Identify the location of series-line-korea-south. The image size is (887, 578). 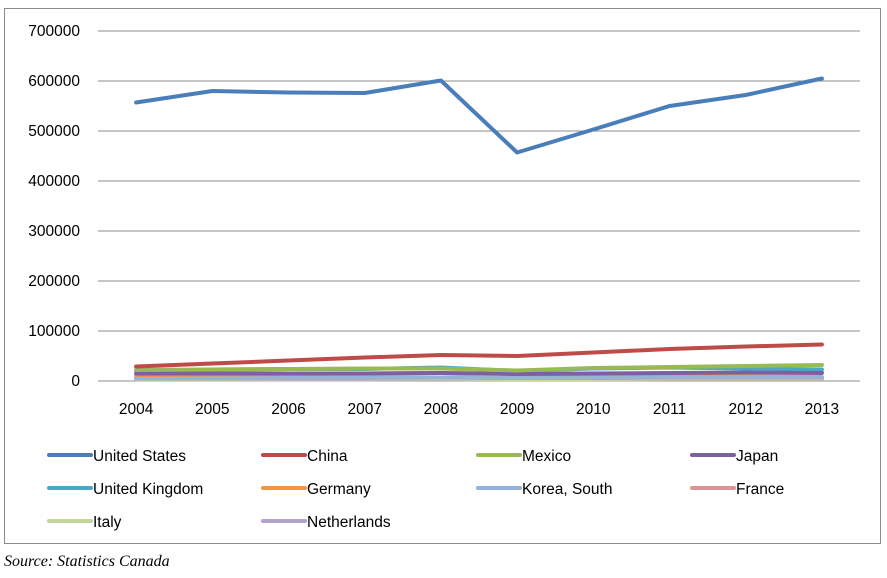
(479, 377).